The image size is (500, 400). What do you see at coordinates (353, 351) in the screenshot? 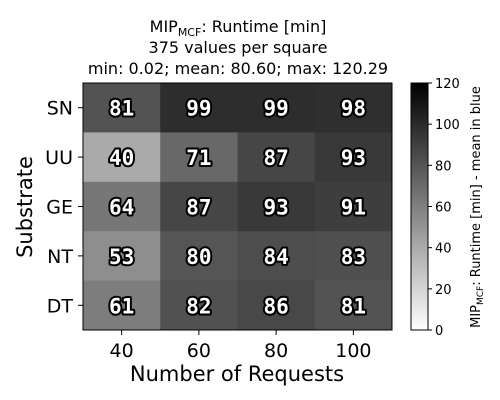
I see `x-tick-label: 100` at bounding box center [353, 351].